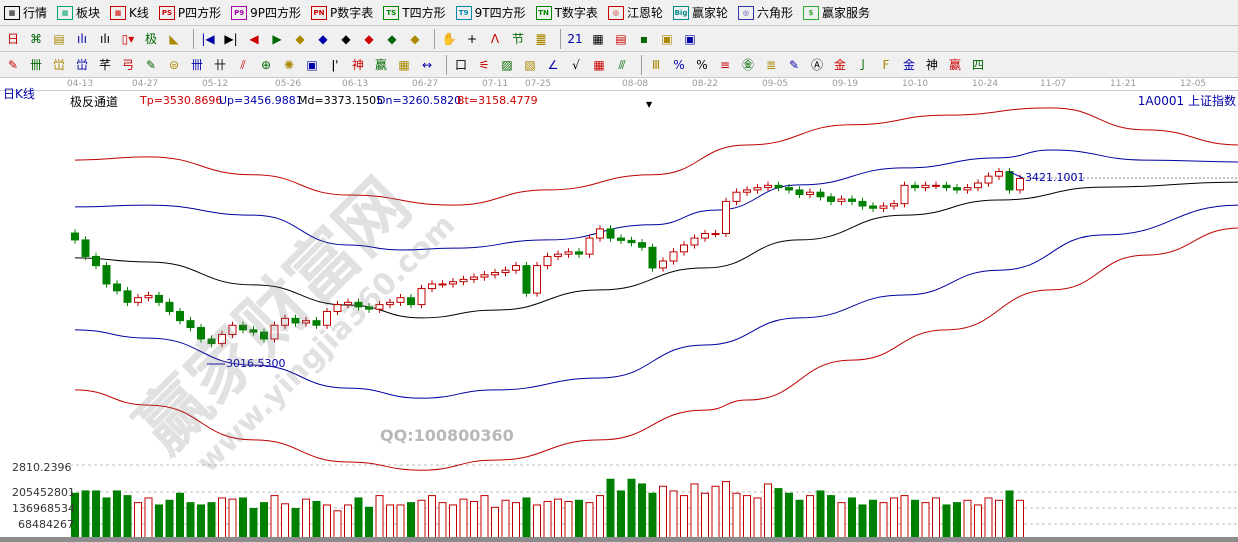 The image size is (1238, 542). What do you see at coordinates (541, 38) in the screenshot?
I see `tool-button-icon: ䷀` at bounding box center [541, 38].